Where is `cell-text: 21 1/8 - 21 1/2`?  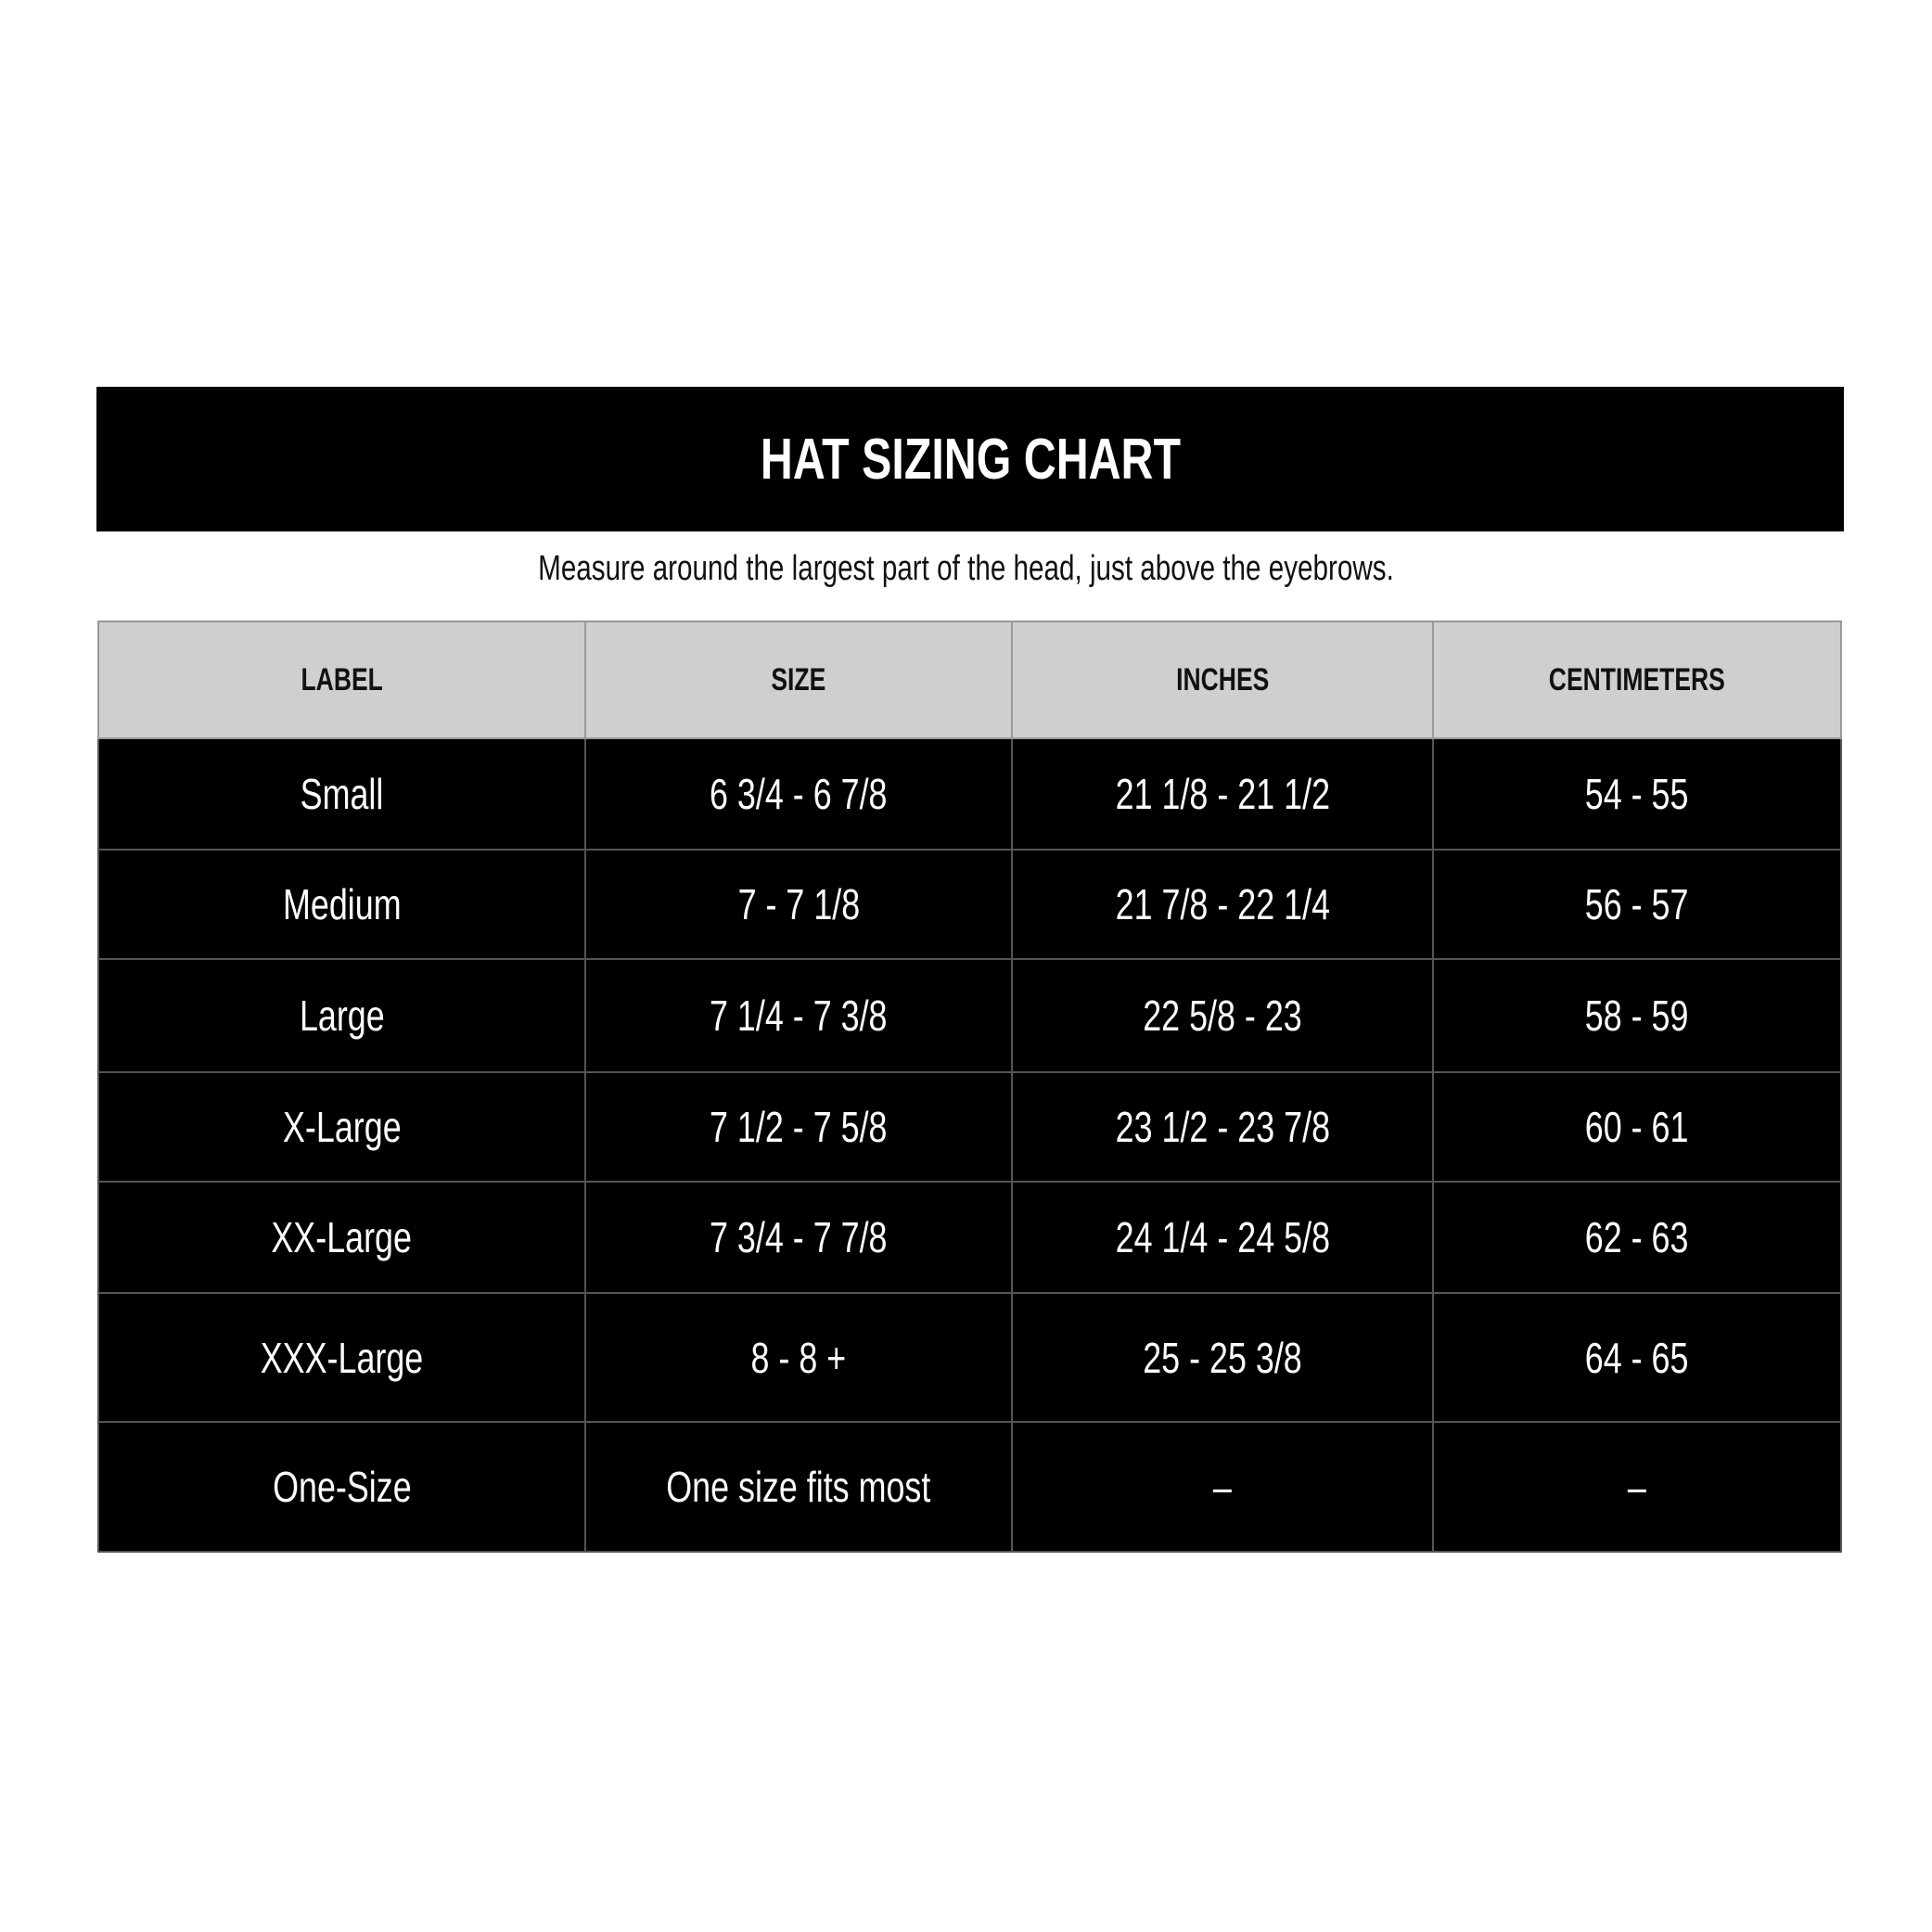
cell-text: 21 1/8 - 21 1/2 is located at coordinates (1222, 794).